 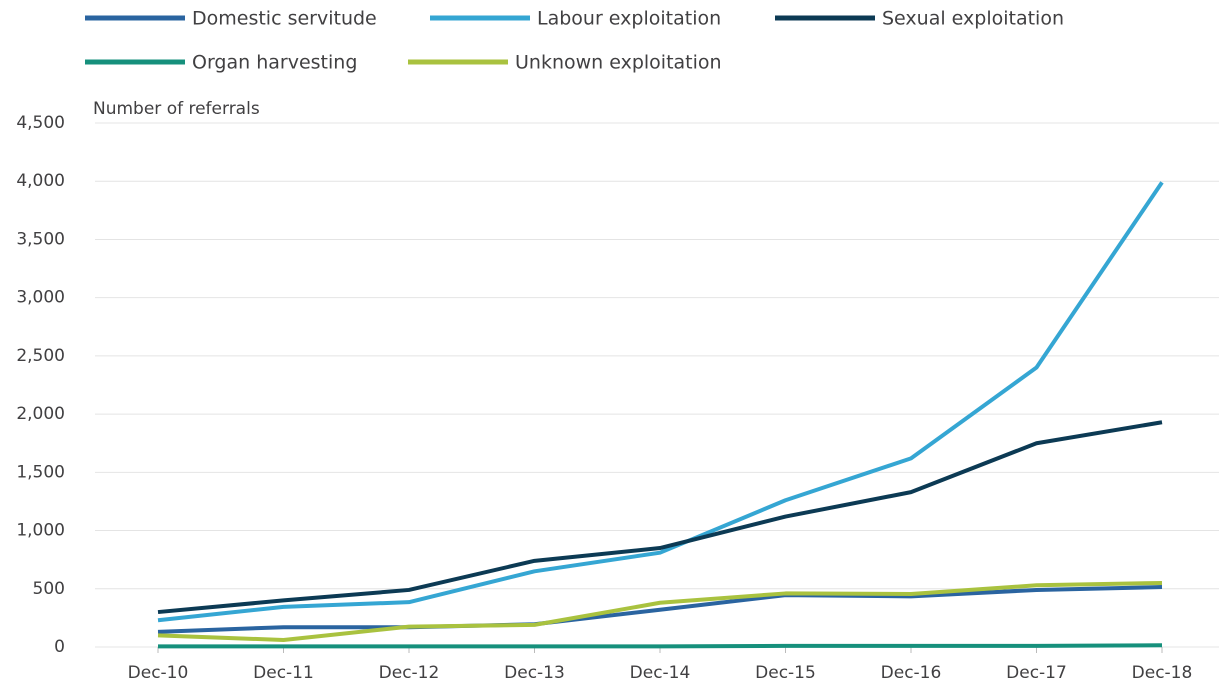 What do you see at coordinates (40, 414) in the screenshot?
I see `y-tick-label: 2,000` at bounding box center [40, 414].